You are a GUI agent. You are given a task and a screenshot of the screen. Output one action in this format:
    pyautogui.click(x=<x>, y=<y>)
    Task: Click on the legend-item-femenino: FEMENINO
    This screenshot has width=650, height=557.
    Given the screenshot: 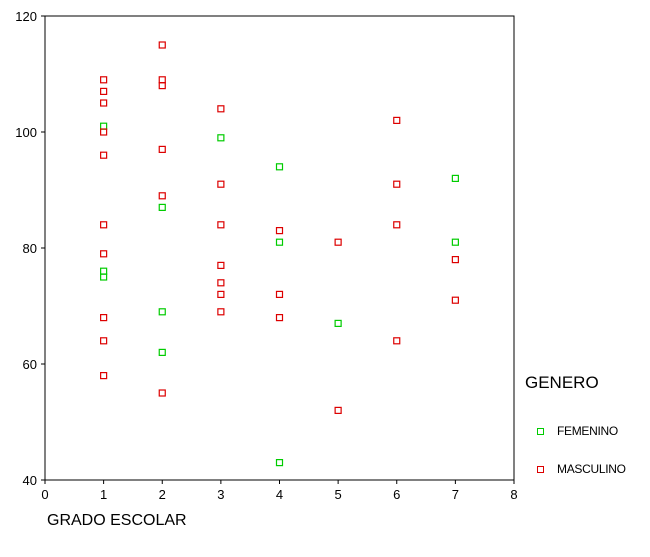 What is the action you would take?
    pyautogui.click(x=577, y=431)
    